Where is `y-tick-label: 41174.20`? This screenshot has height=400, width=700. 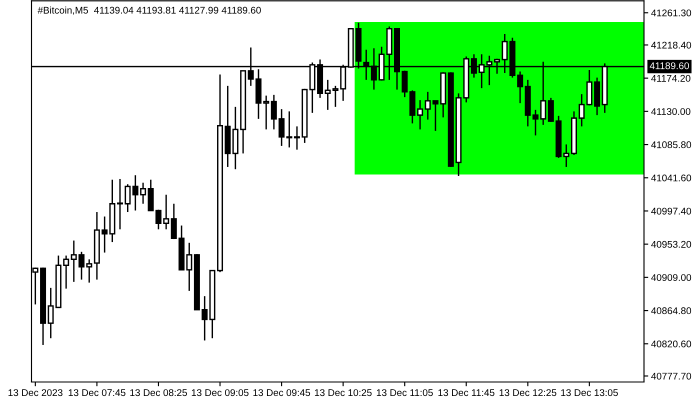
y-tick-label: 41174.20 is located at coordinates (670, 78).